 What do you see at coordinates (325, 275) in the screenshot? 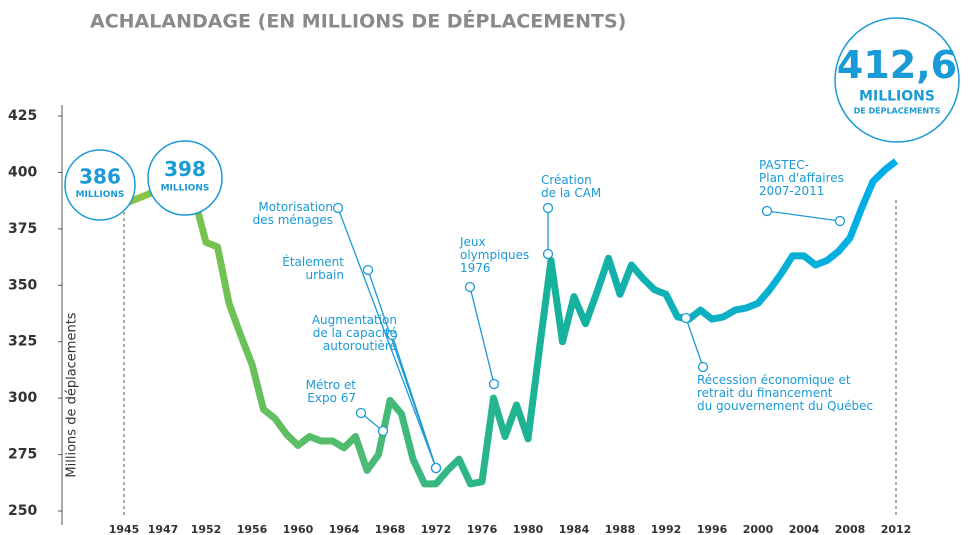
I see `annotation-line: urbain` at bounding box center [325, 275].